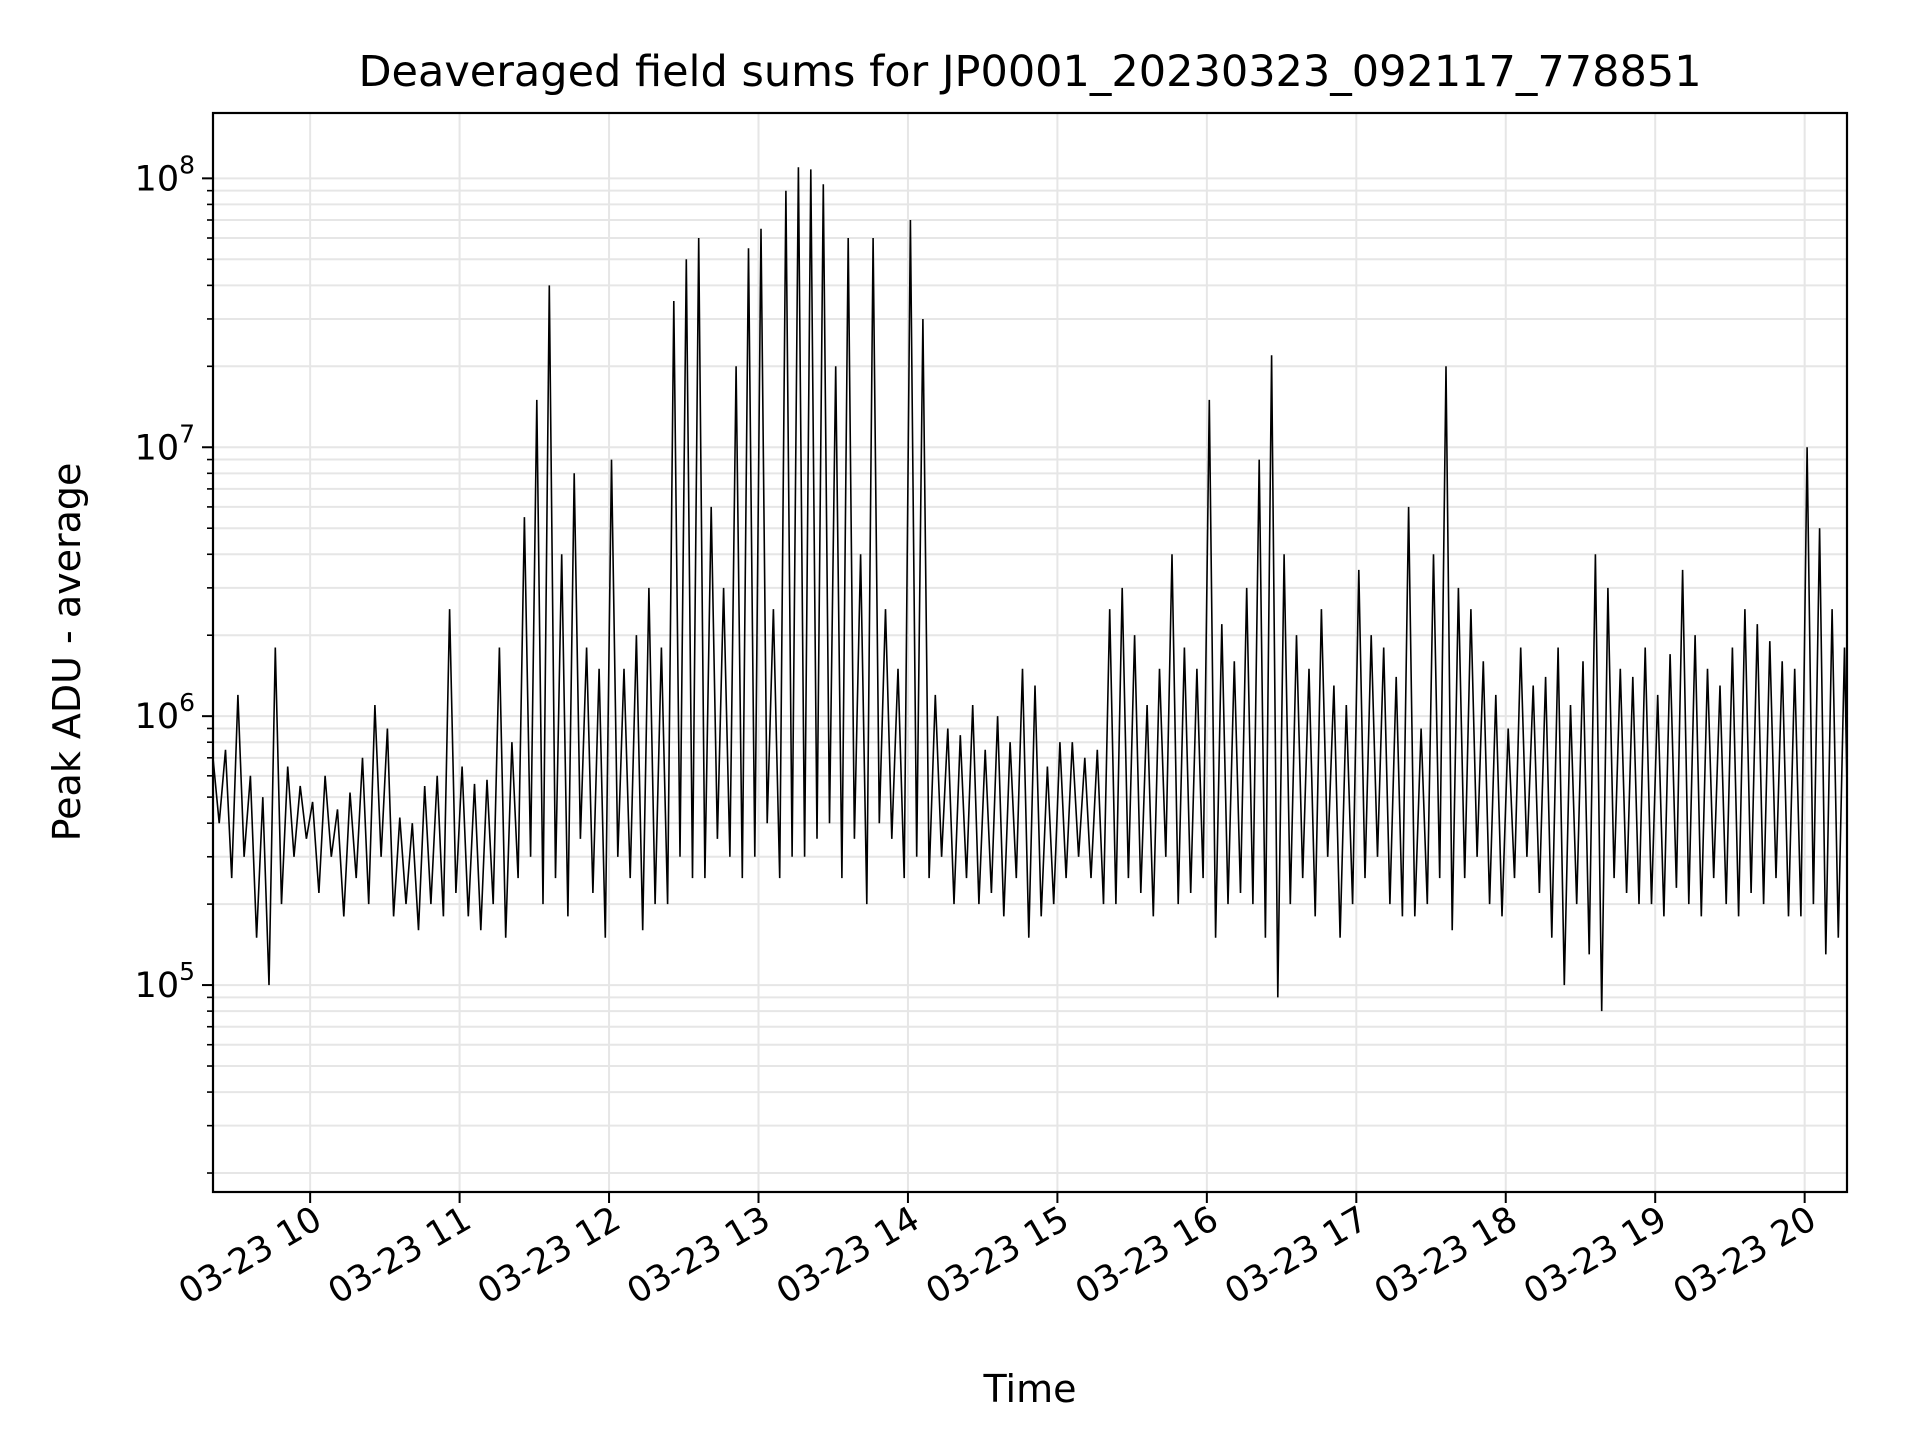 The image size is (1920, 1440). Describe the element at coordinates (165, 443) in the screenshot. I see `y-tick-label: 10⁷` at that location.